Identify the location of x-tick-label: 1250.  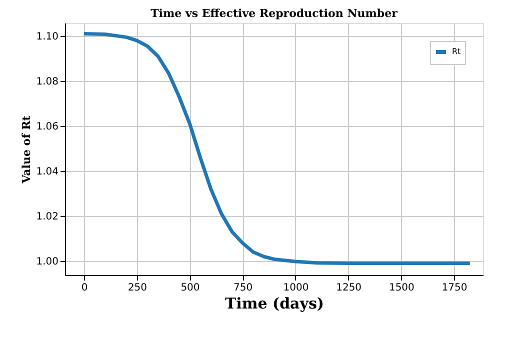
(349, 288).